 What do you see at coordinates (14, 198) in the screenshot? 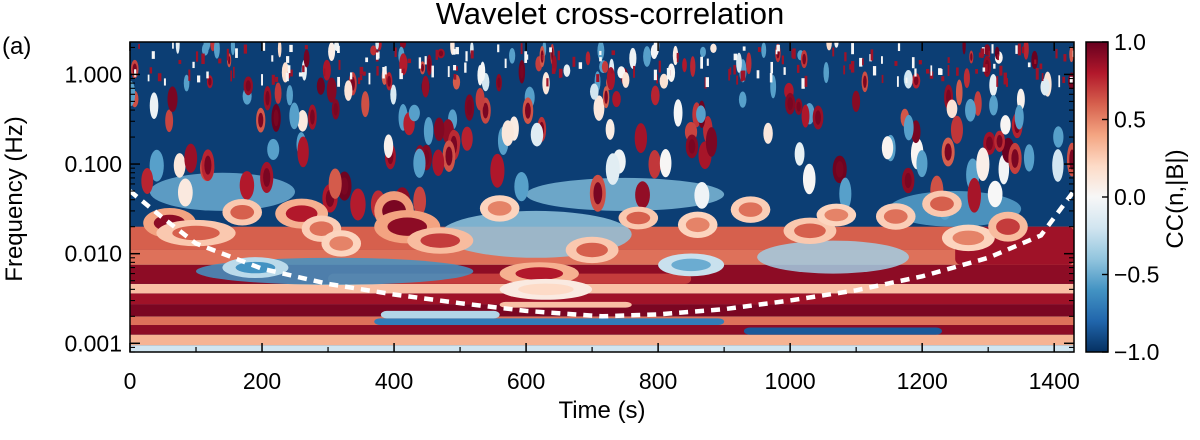
I see `y-axis-label: Frequency (Hz)` at bounding box center [14, 198].